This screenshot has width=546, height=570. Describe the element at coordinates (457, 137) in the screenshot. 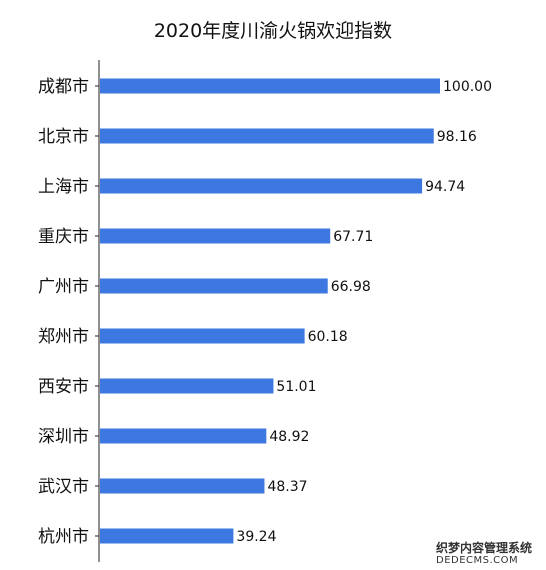

I see `value-label: 98.16` at that location.